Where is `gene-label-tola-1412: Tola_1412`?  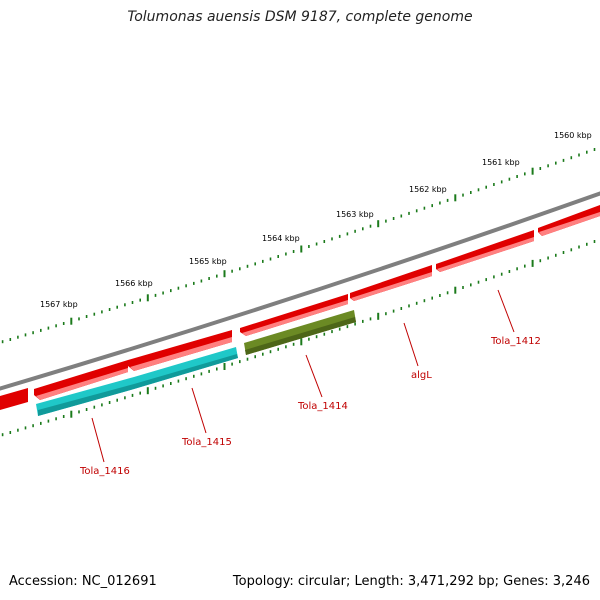 gene-label-tola-1412: Tola_1412 is located at coordinates (515, 341).